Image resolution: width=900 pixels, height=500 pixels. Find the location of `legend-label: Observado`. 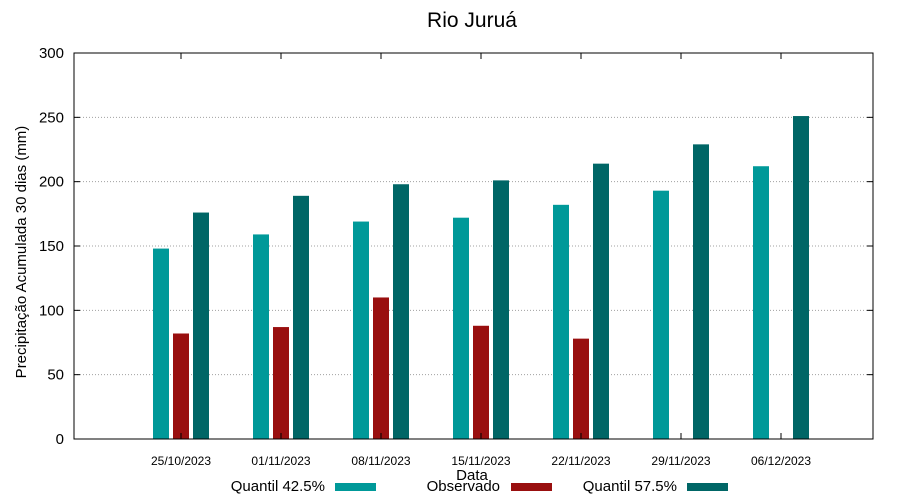

legend-label: Observado is located at coordinates (463, 486).